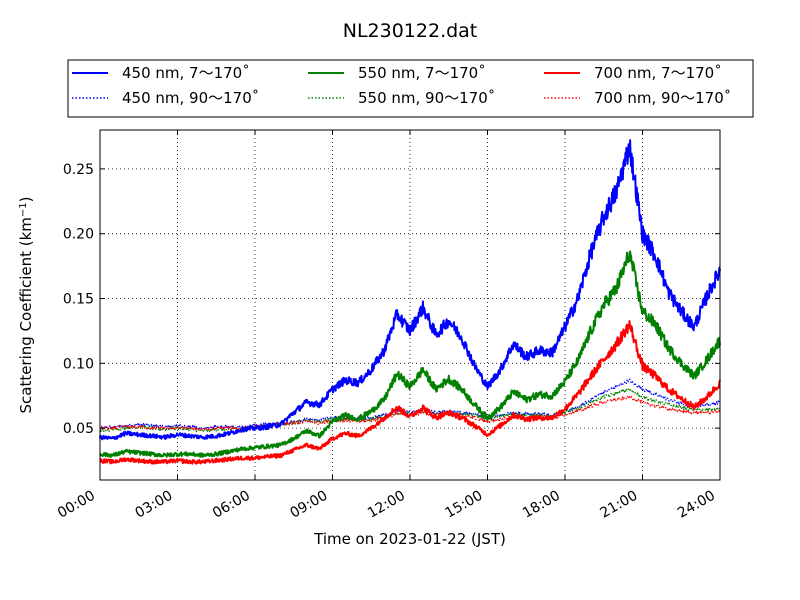 The width and height of the screenshot is (800, 600). What do you see at coordinates (386, 505) in the screenshot?
I see `x-tick-label: 12:00` at bounding box center [386, 505].